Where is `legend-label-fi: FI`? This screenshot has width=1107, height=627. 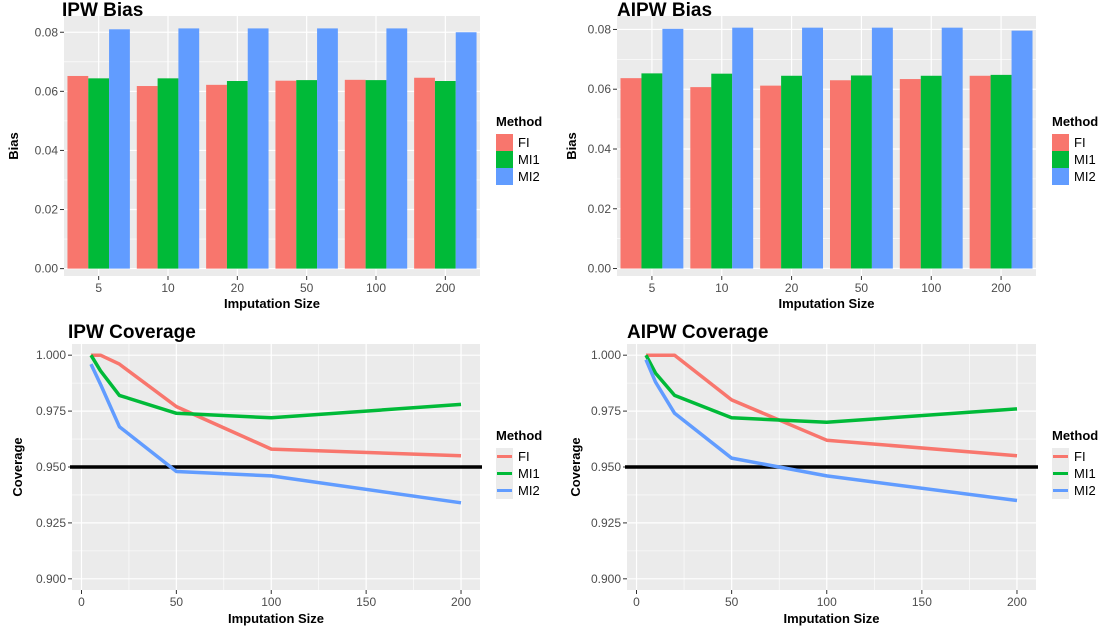
legend-label-fi: FI is located at coordinates (524, 142).